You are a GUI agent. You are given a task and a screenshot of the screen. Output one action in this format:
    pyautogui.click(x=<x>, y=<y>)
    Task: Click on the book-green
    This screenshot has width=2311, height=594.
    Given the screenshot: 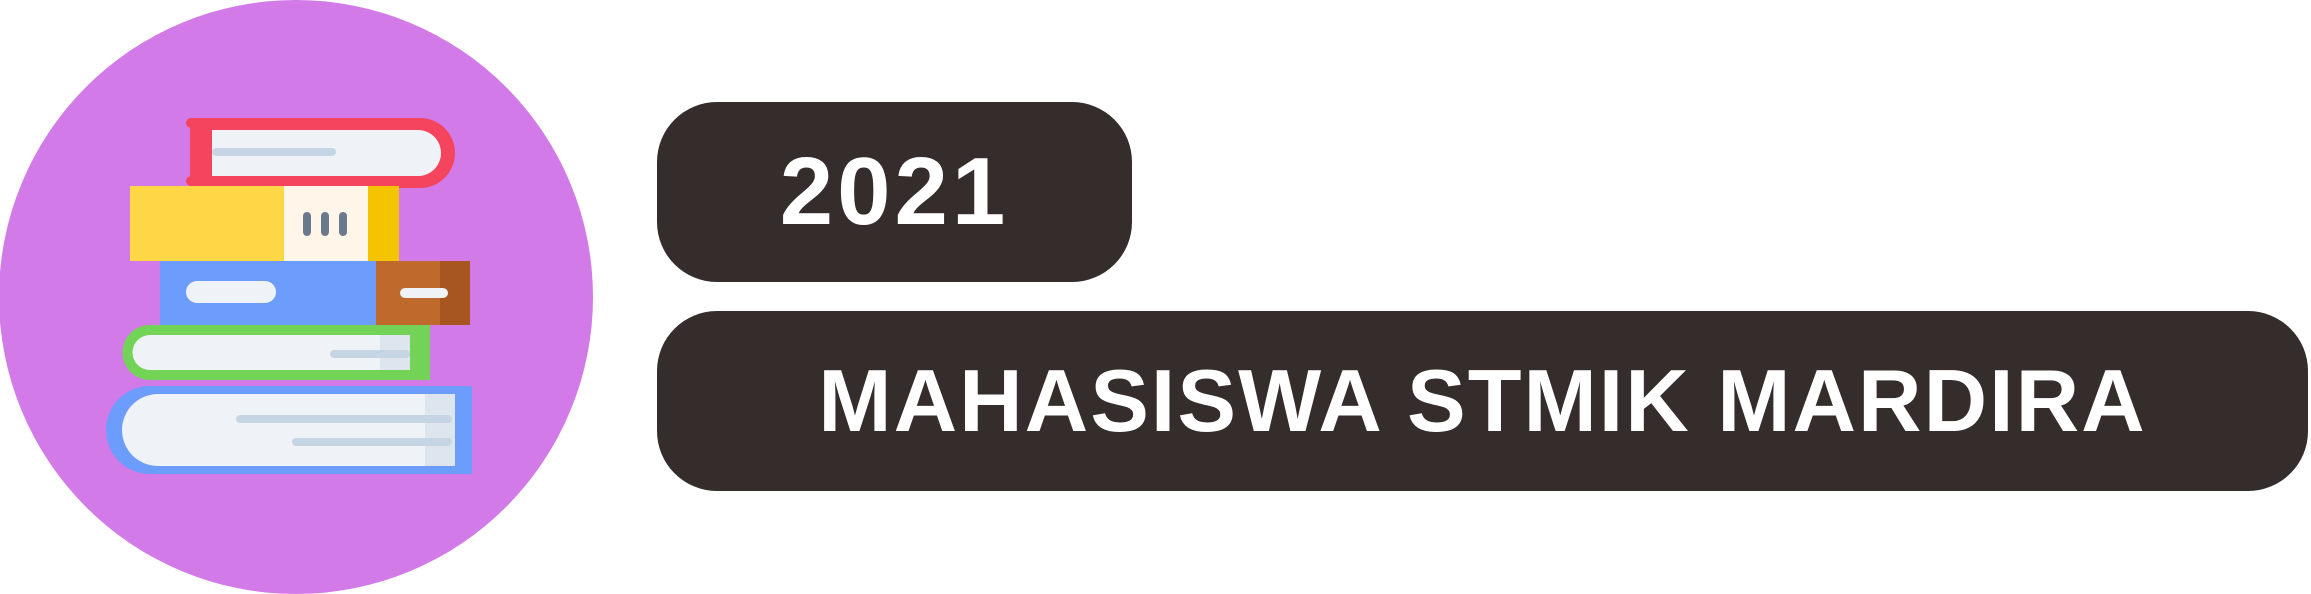 What is the action you would take?
    pyautogui.click(x=276, y=352)
    